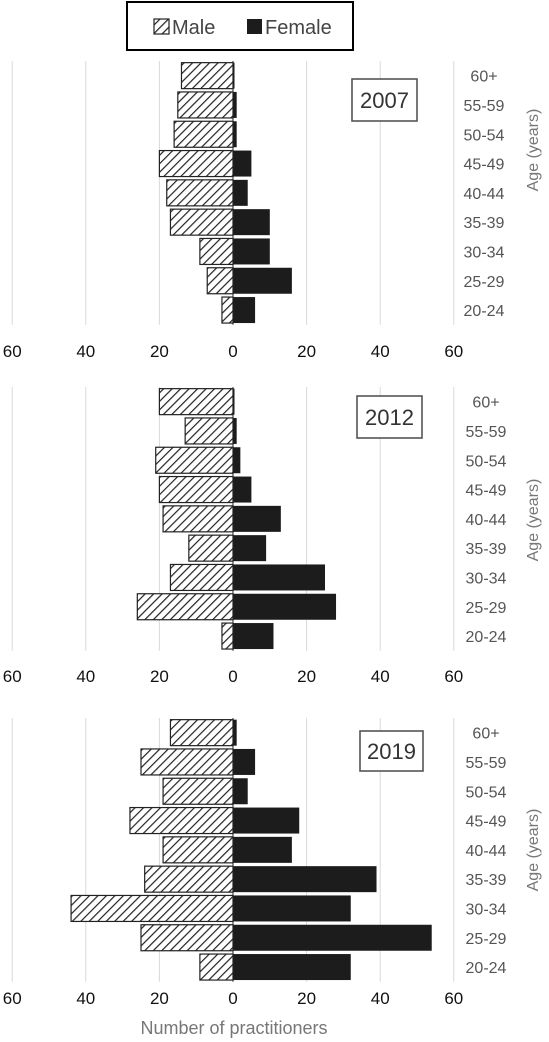  What do you see at coordinates (233, 1028) in the screenshot?
I see `x-axis-title: Number of practitioners` at bounding box center [233, 1028].